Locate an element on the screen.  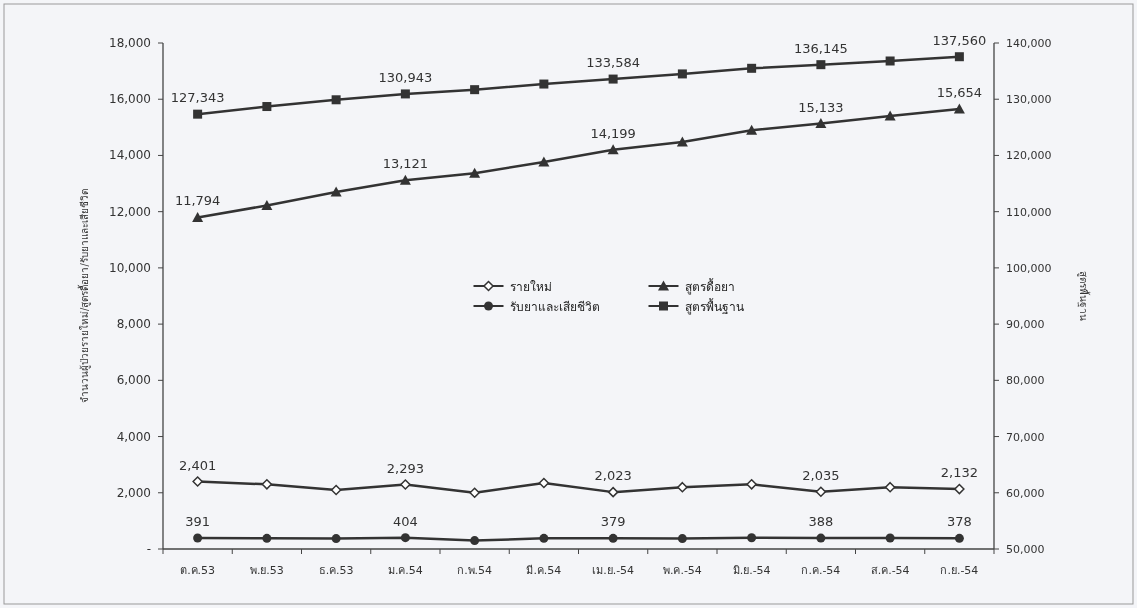
legend-label: รายใหม่ is located at coordinates (530, 287).